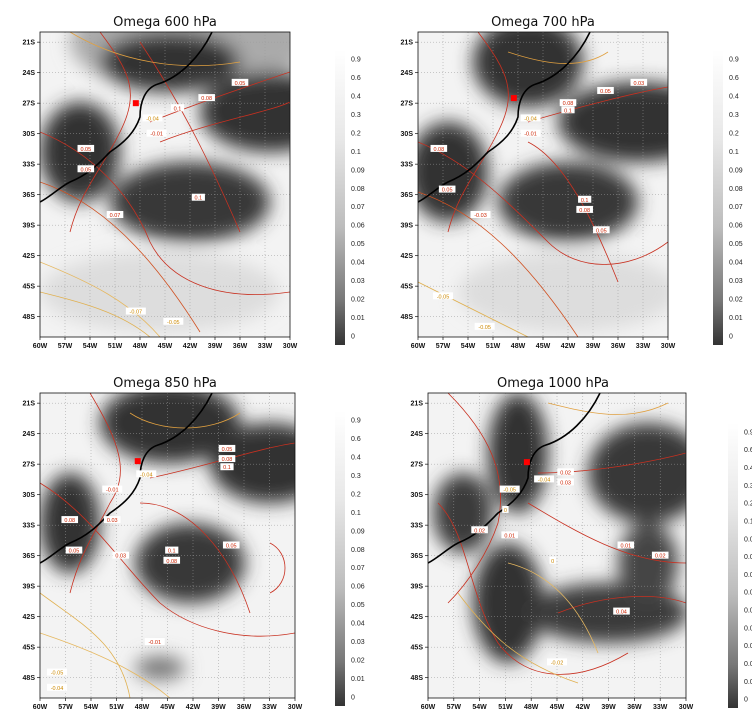 The width and height of the screenshot is (752, 713). I want to click on x-tick-label: 39W, so click(215, 346).